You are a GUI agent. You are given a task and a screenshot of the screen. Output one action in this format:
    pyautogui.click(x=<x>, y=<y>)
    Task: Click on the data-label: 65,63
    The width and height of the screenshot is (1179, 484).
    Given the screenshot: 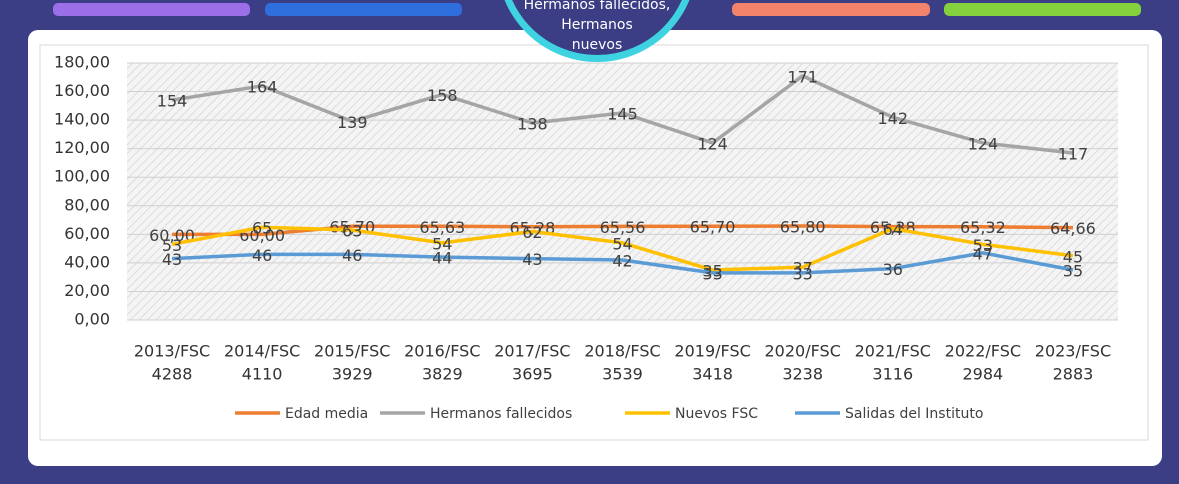 What is the action you would take?
    pyautogui.click(x=442, y=227)
    